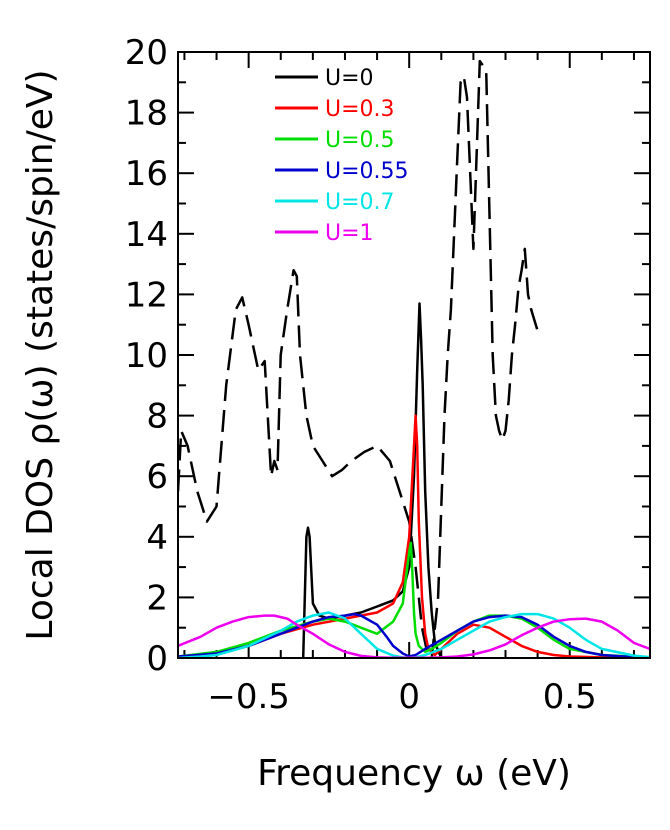  I want to click on y-tick-label: 12, so click(146, 295).